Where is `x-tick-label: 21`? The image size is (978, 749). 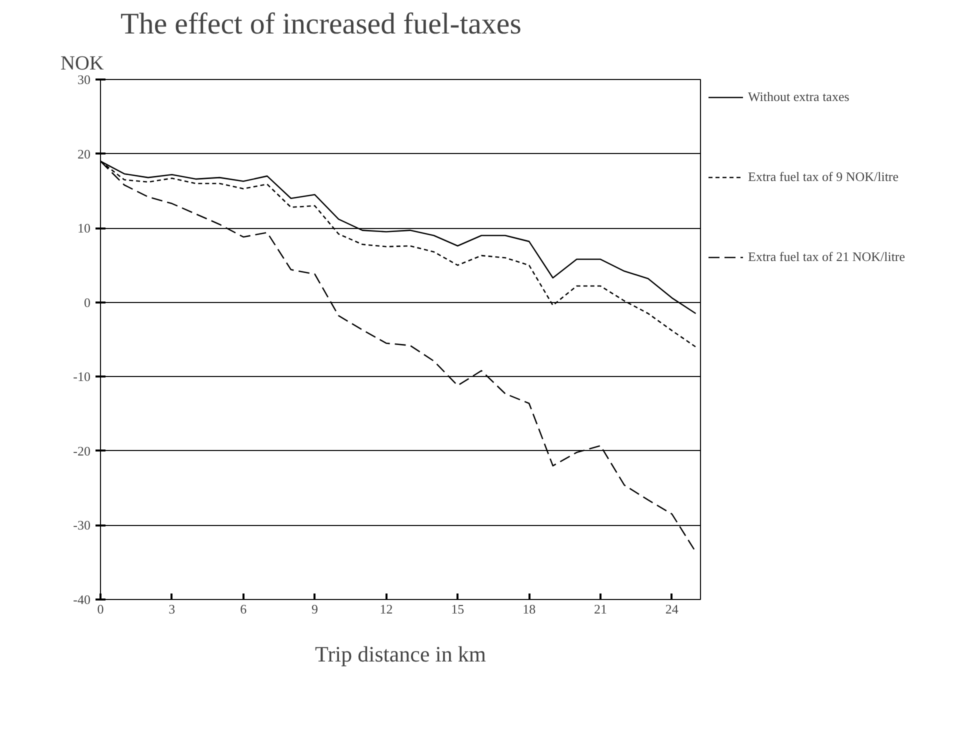
x-tick-label: 21 is located at coordinates (600, 609).